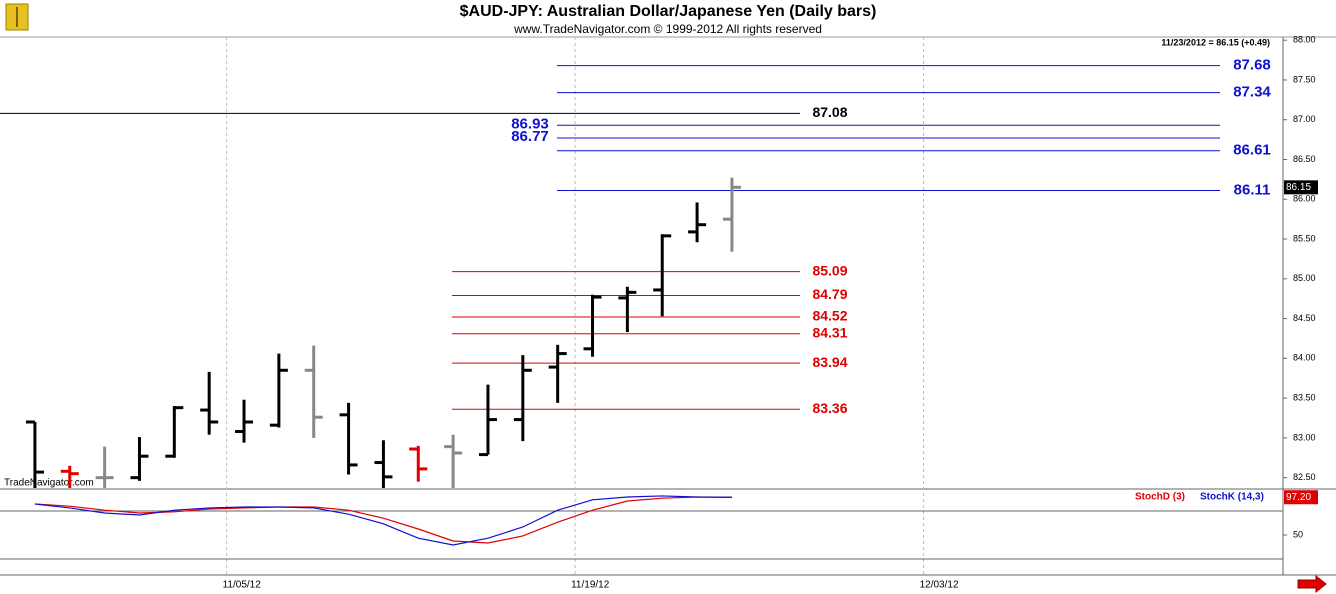 This screenshot has height=594, width=1336. I want to click on level-label: 87.08, so click(829, 112).